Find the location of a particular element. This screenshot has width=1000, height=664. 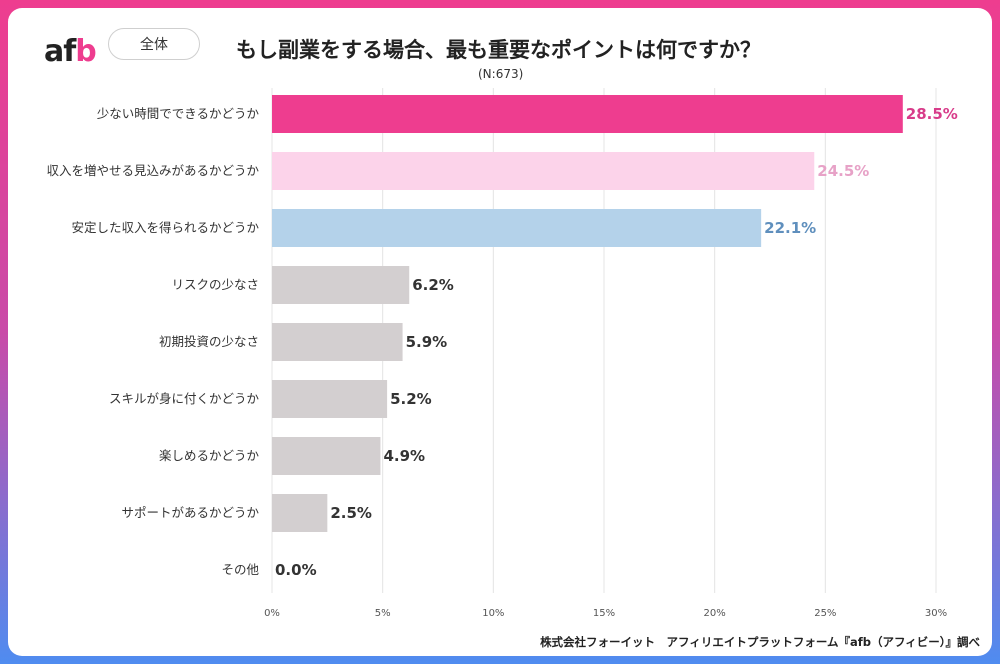

x-tick-label: 15% is located at coordinates (604, 613).